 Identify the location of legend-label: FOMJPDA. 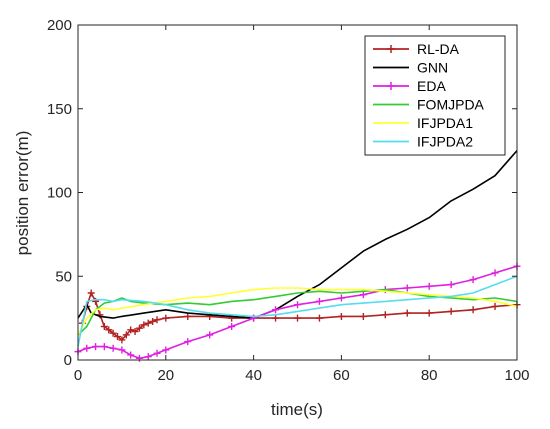
(451, 105).